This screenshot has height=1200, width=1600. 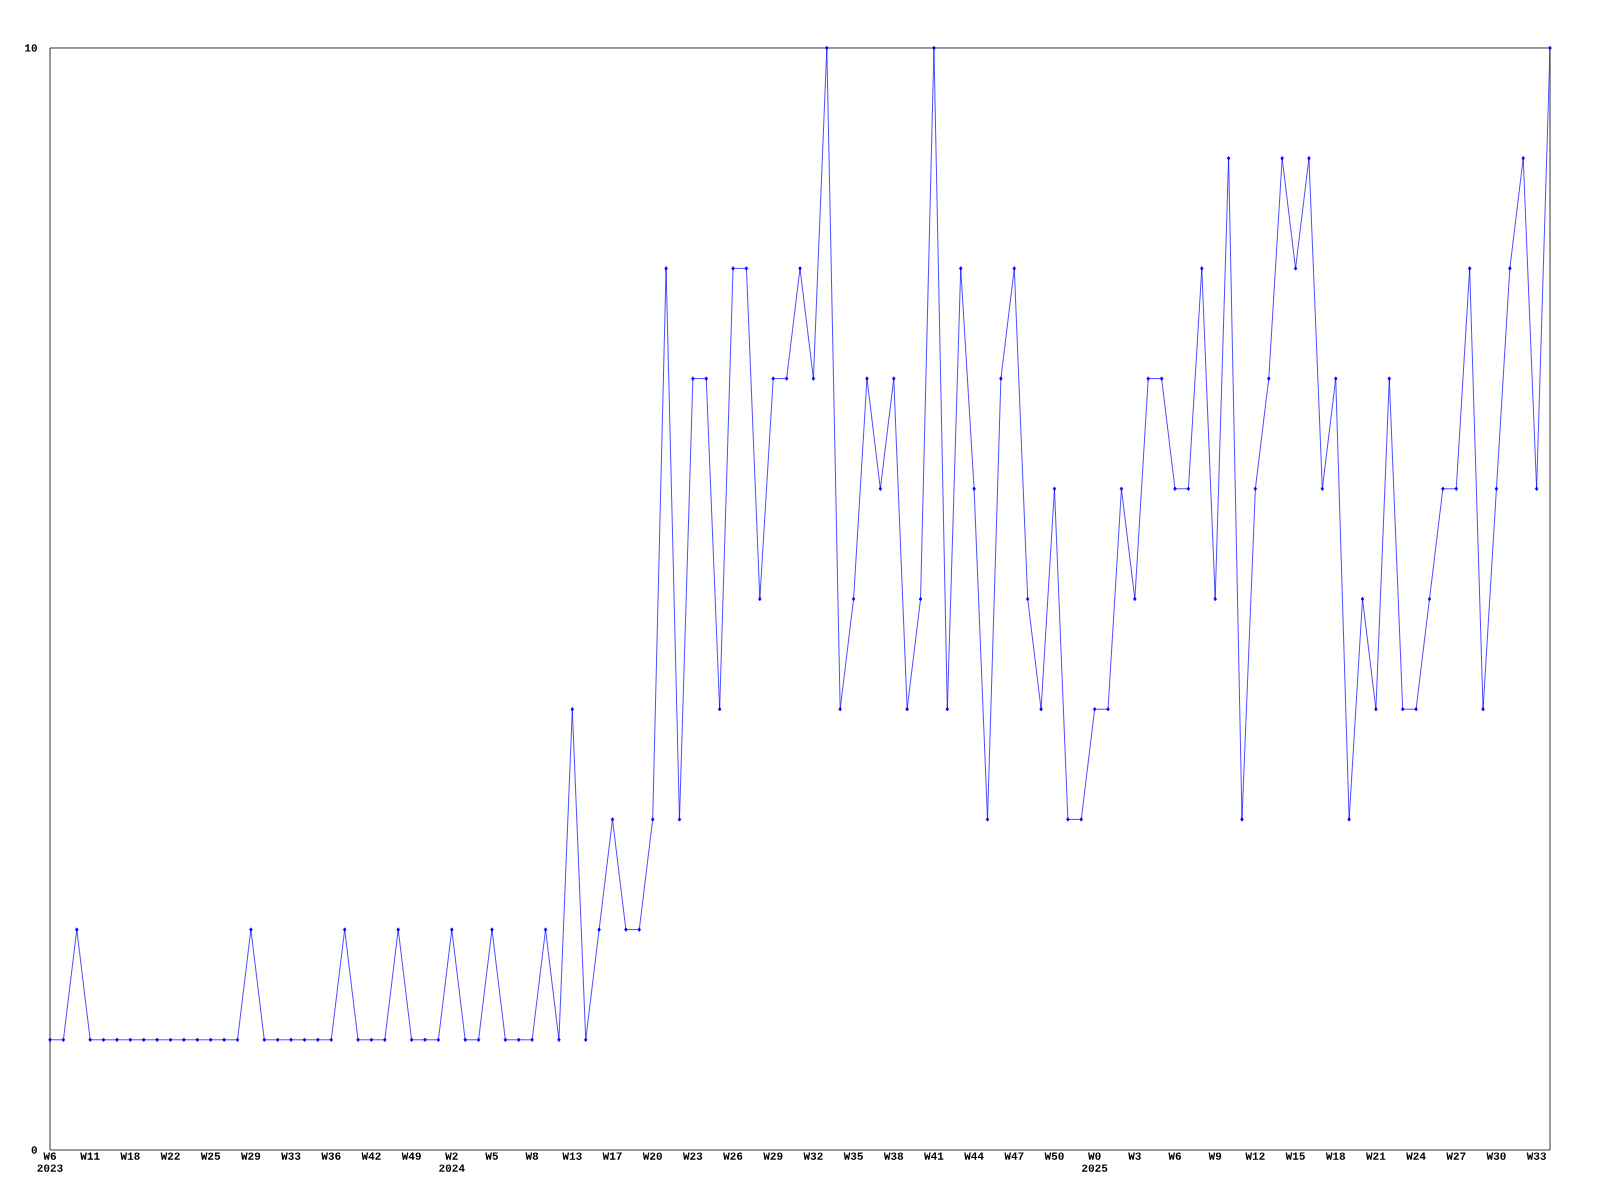 I want to click on x-tick-label: W23, so click(x=692, y=1156).